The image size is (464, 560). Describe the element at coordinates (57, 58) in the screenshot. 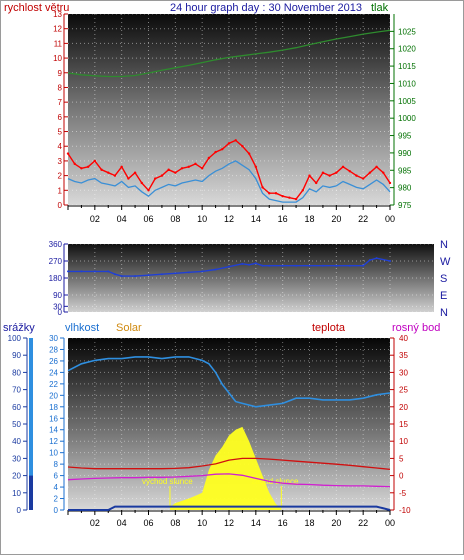

I see `wind-y-tick-label: 10` at that location.